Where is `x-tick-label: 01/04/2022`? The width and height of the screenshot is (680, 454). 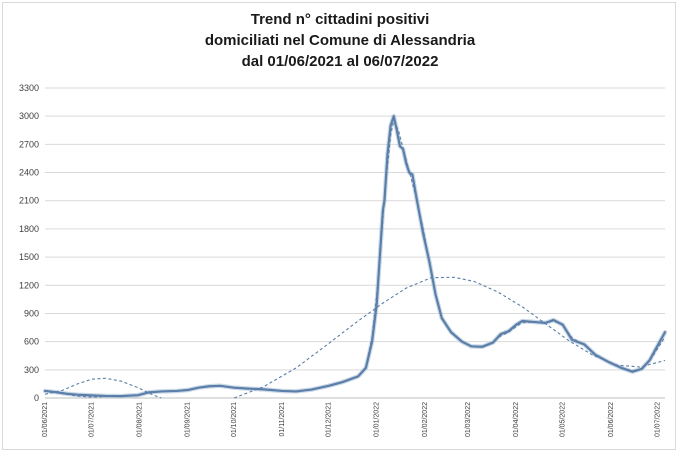 x-tick-label: 01/04/2022 is located at coordinates (516, 419).